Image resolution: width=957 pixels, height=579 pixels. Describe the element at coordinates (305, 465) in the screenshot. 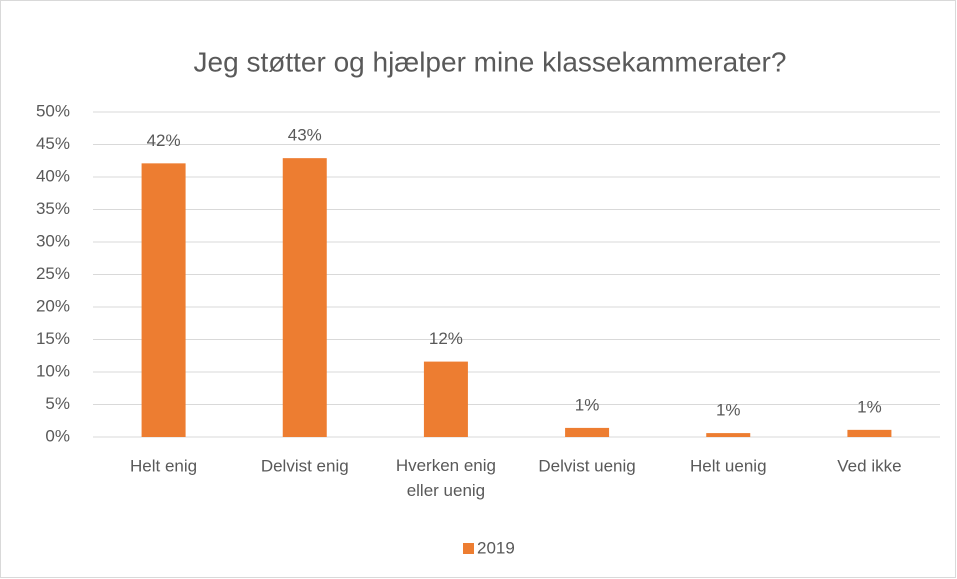

I see `x-tick-label: Delvist enig` at that location.